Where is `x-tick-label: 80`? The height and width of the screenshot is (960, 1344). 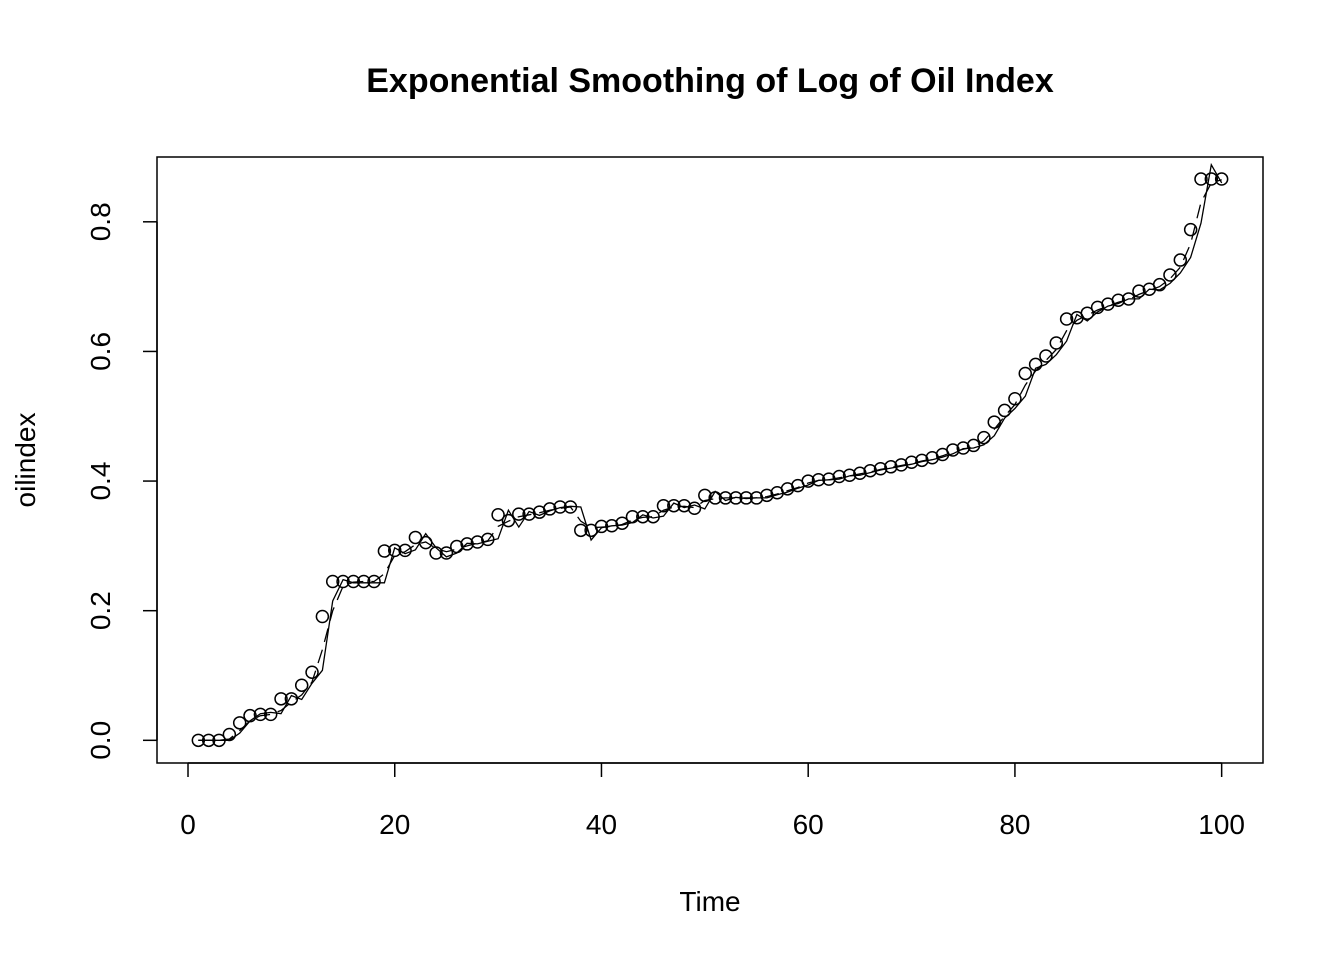
x-tick-label: 80 is located at coordinates (1014, 824).